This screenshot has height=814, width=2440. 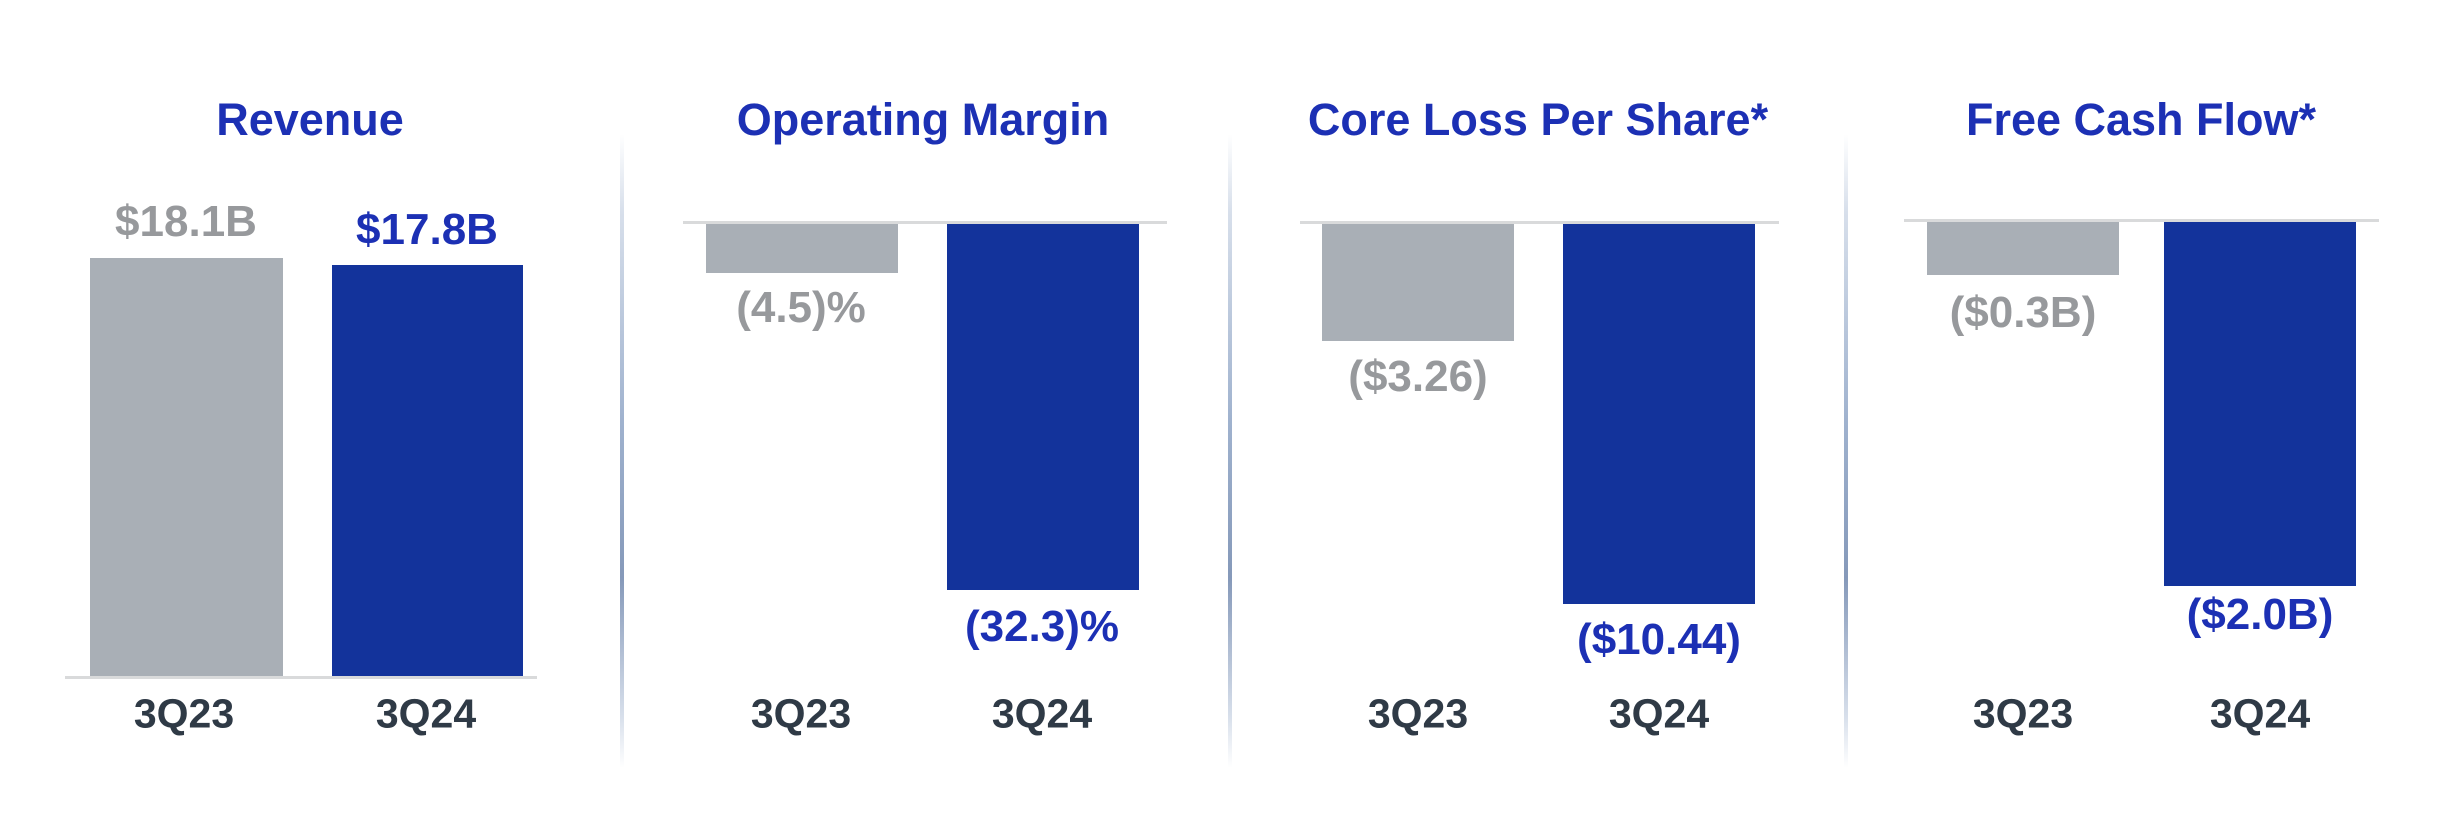 What do you see at coordinates (923, 119) in the screenshot?
I see `chart-title: Operating Margin` at bounding box center [923, 119].